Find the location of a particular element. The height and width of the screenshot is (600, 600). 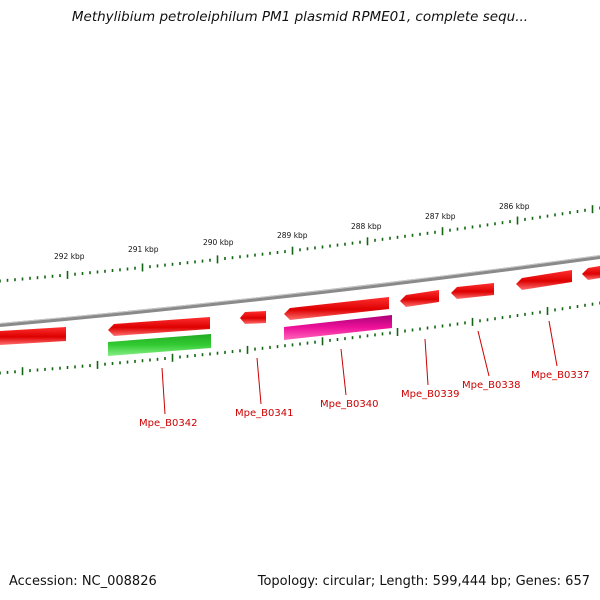

gene-track is located at coordinates (300, 305).